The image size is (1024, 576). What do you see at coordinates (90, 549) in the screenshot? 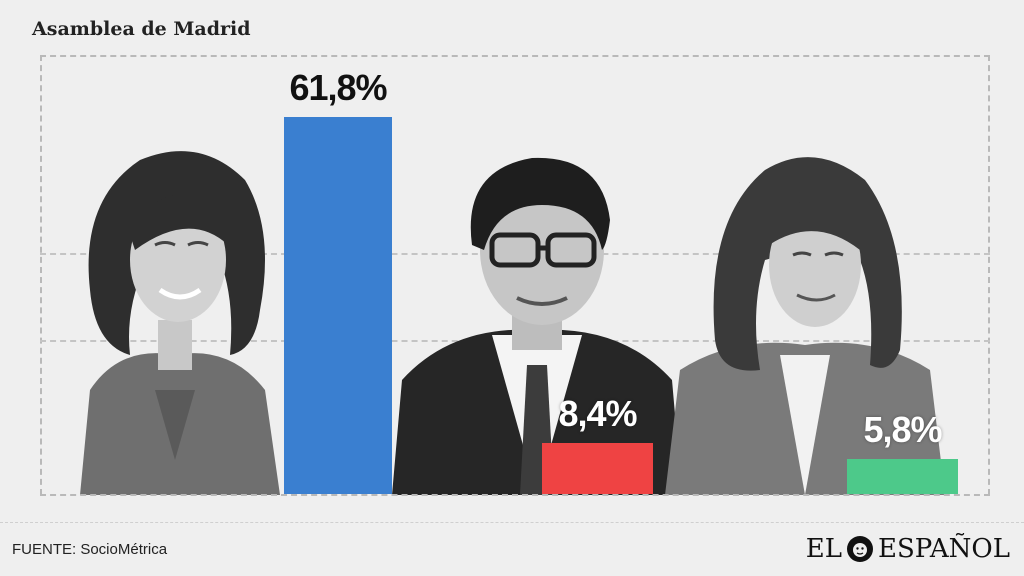
I see `source-note: FUENTE: SocioMétrica` at bounding box center [90, 549].